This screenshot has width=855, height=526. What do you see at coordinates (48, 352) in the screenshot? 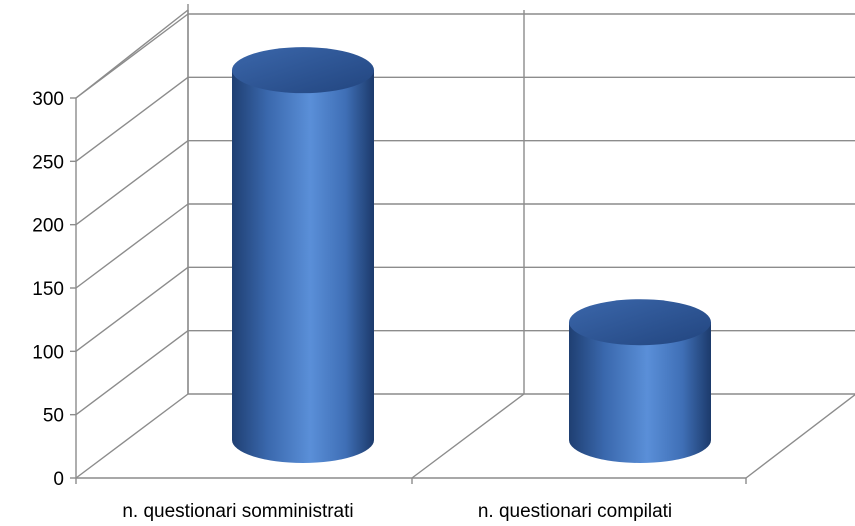
I see `y-tick-label: 100` at bounding box center [48, 352].